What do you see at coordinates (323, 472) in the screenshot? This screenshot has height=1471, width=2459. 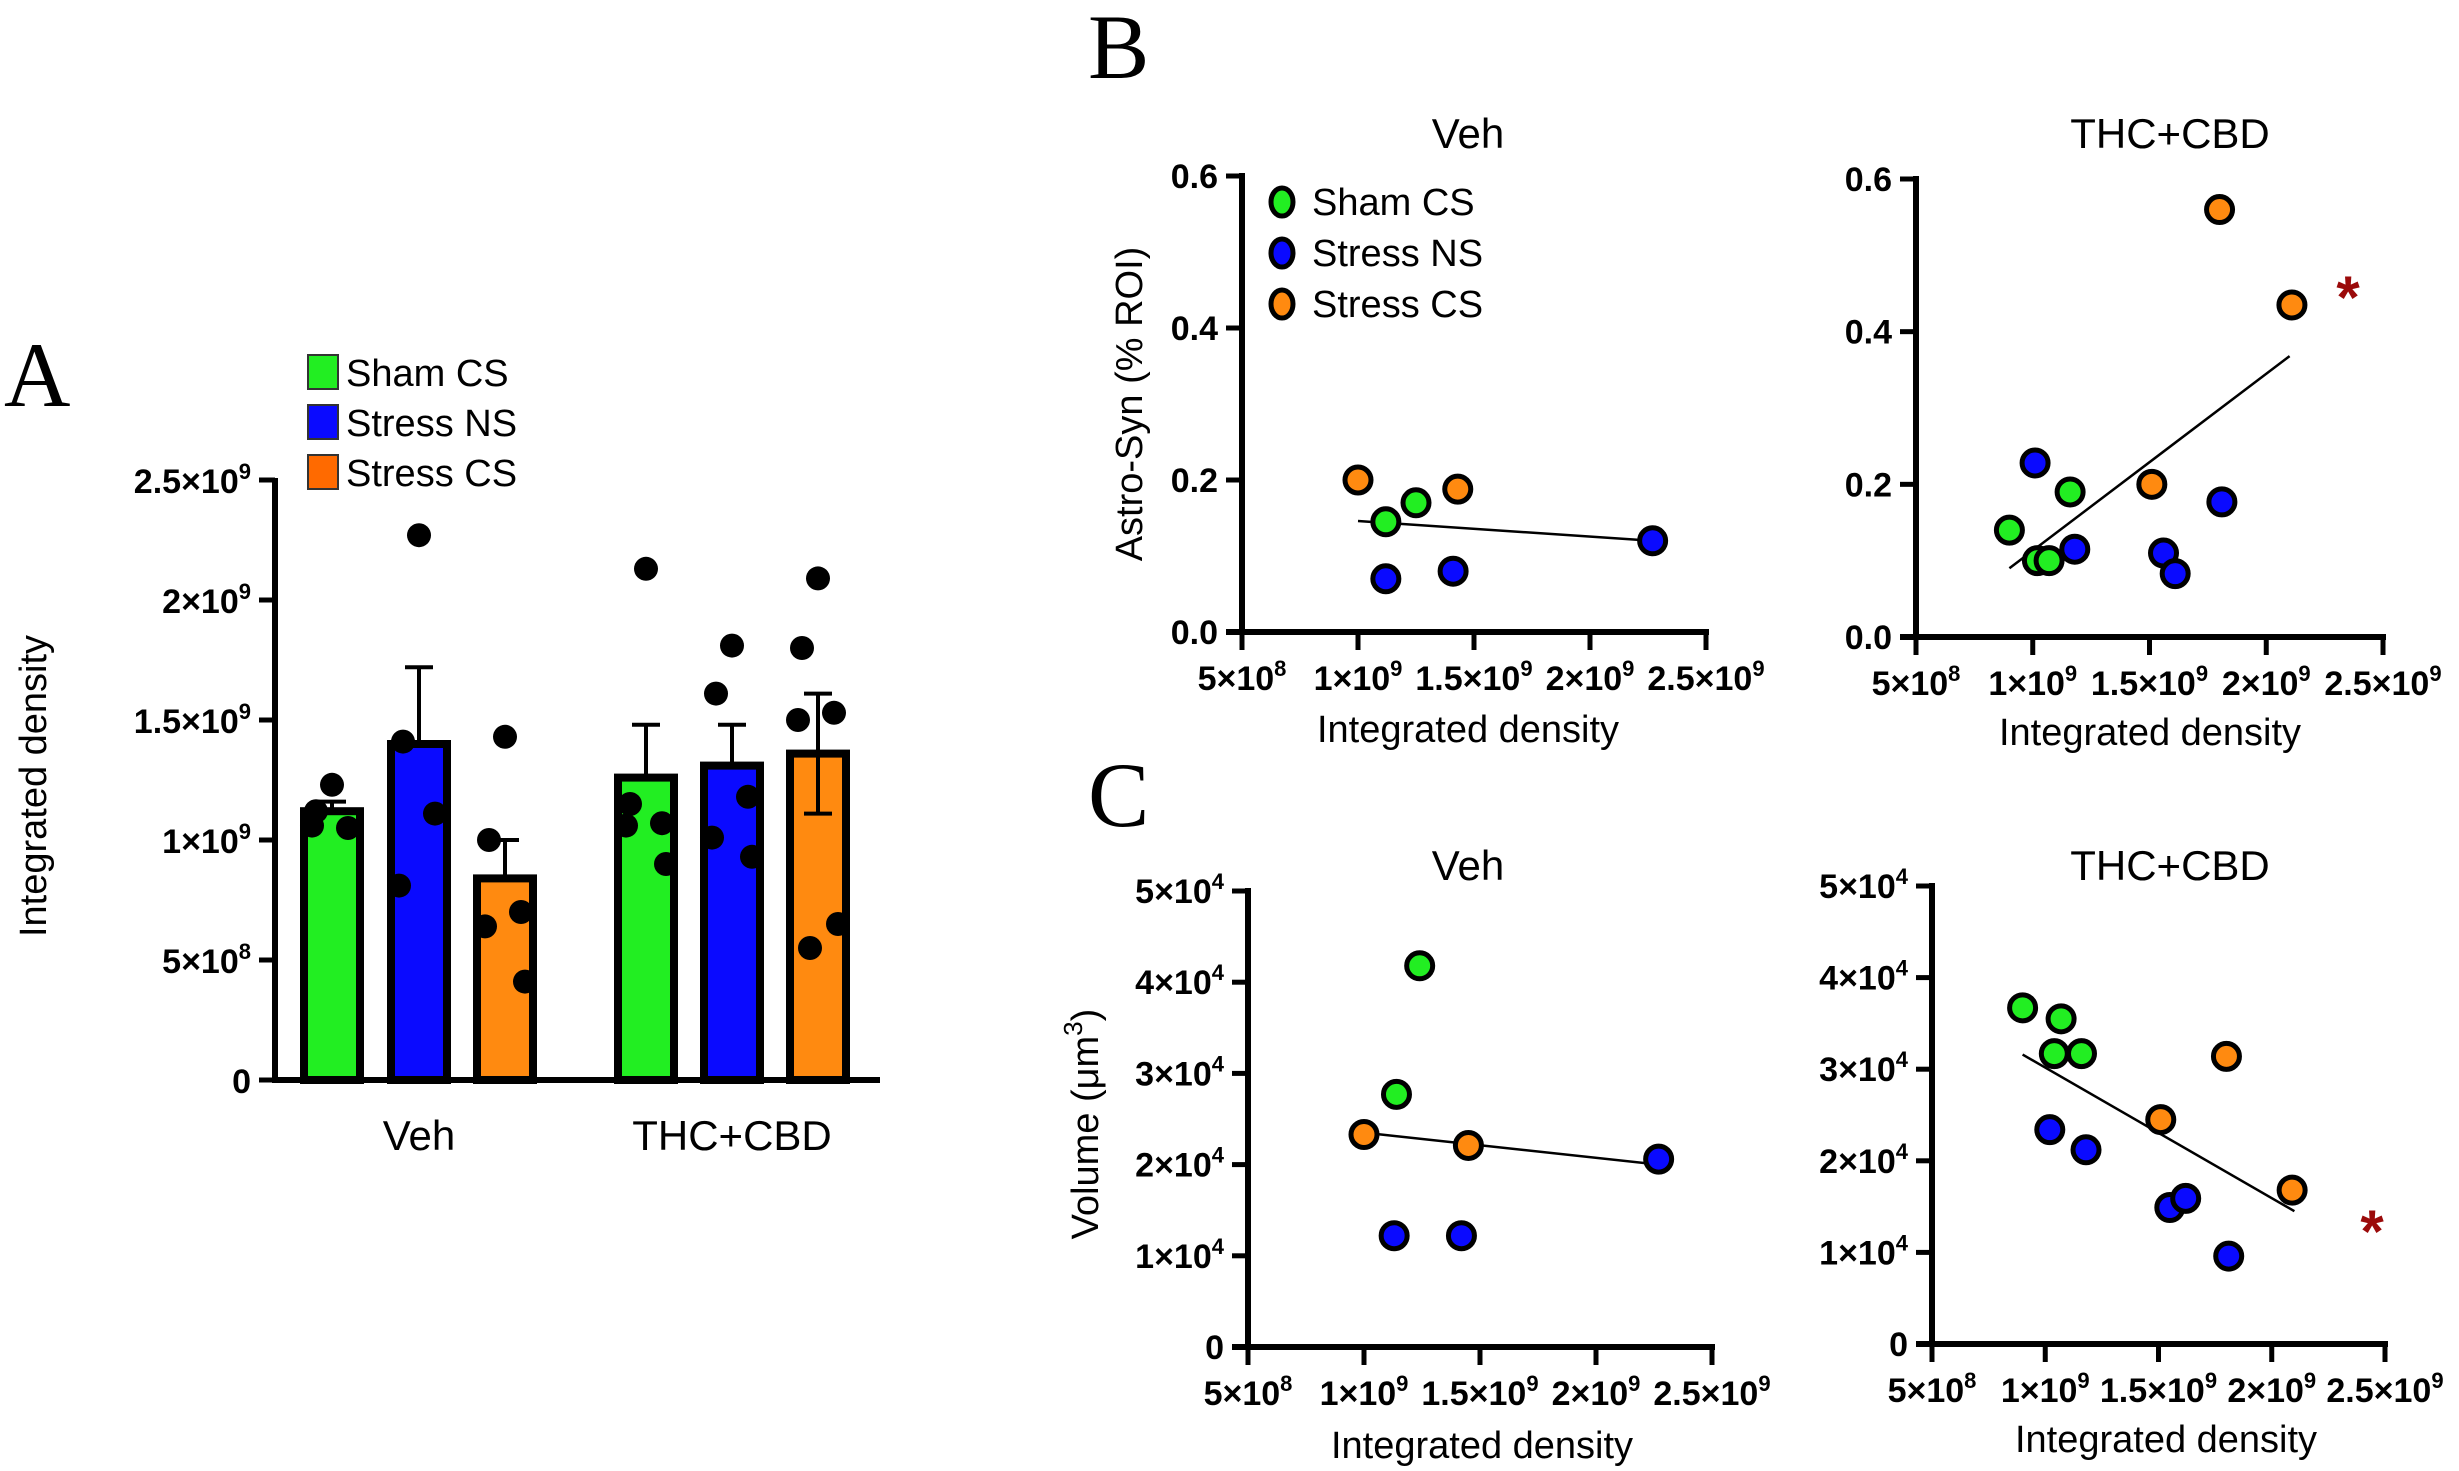 I see `legend-swatch-stress-cs` at bounding box center [323, 472].